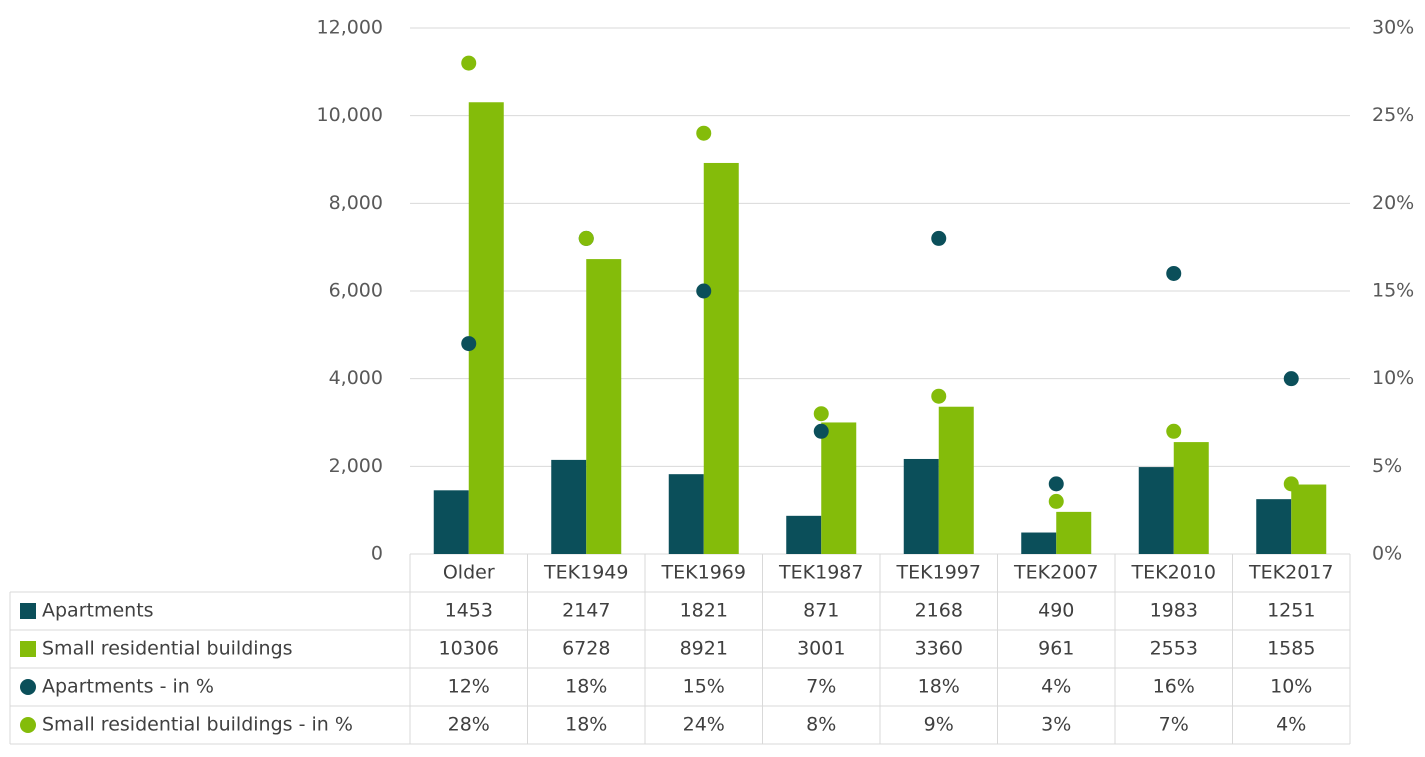 Image resolution: width=1425 pixels, height=757 pixels. Describe the element at coordinates (1291, 611) in the screenshot. I see `table-cell: 1251` at that location.